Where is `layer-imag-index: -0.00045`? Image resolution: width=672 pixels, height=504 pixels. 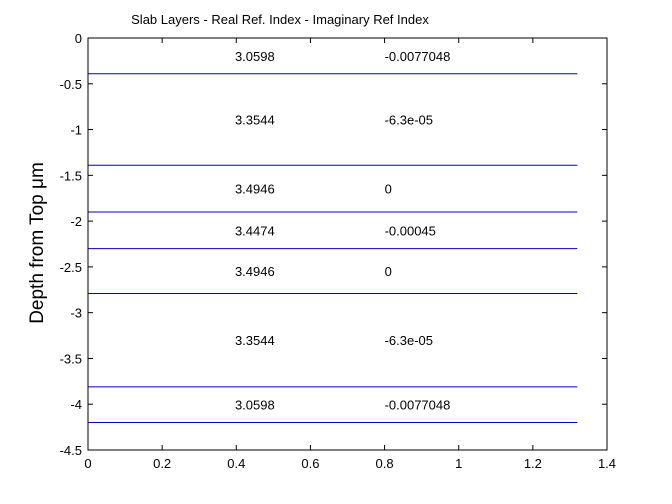
layer-imag-index: -0.00045 is located at coordinates (410, 230).